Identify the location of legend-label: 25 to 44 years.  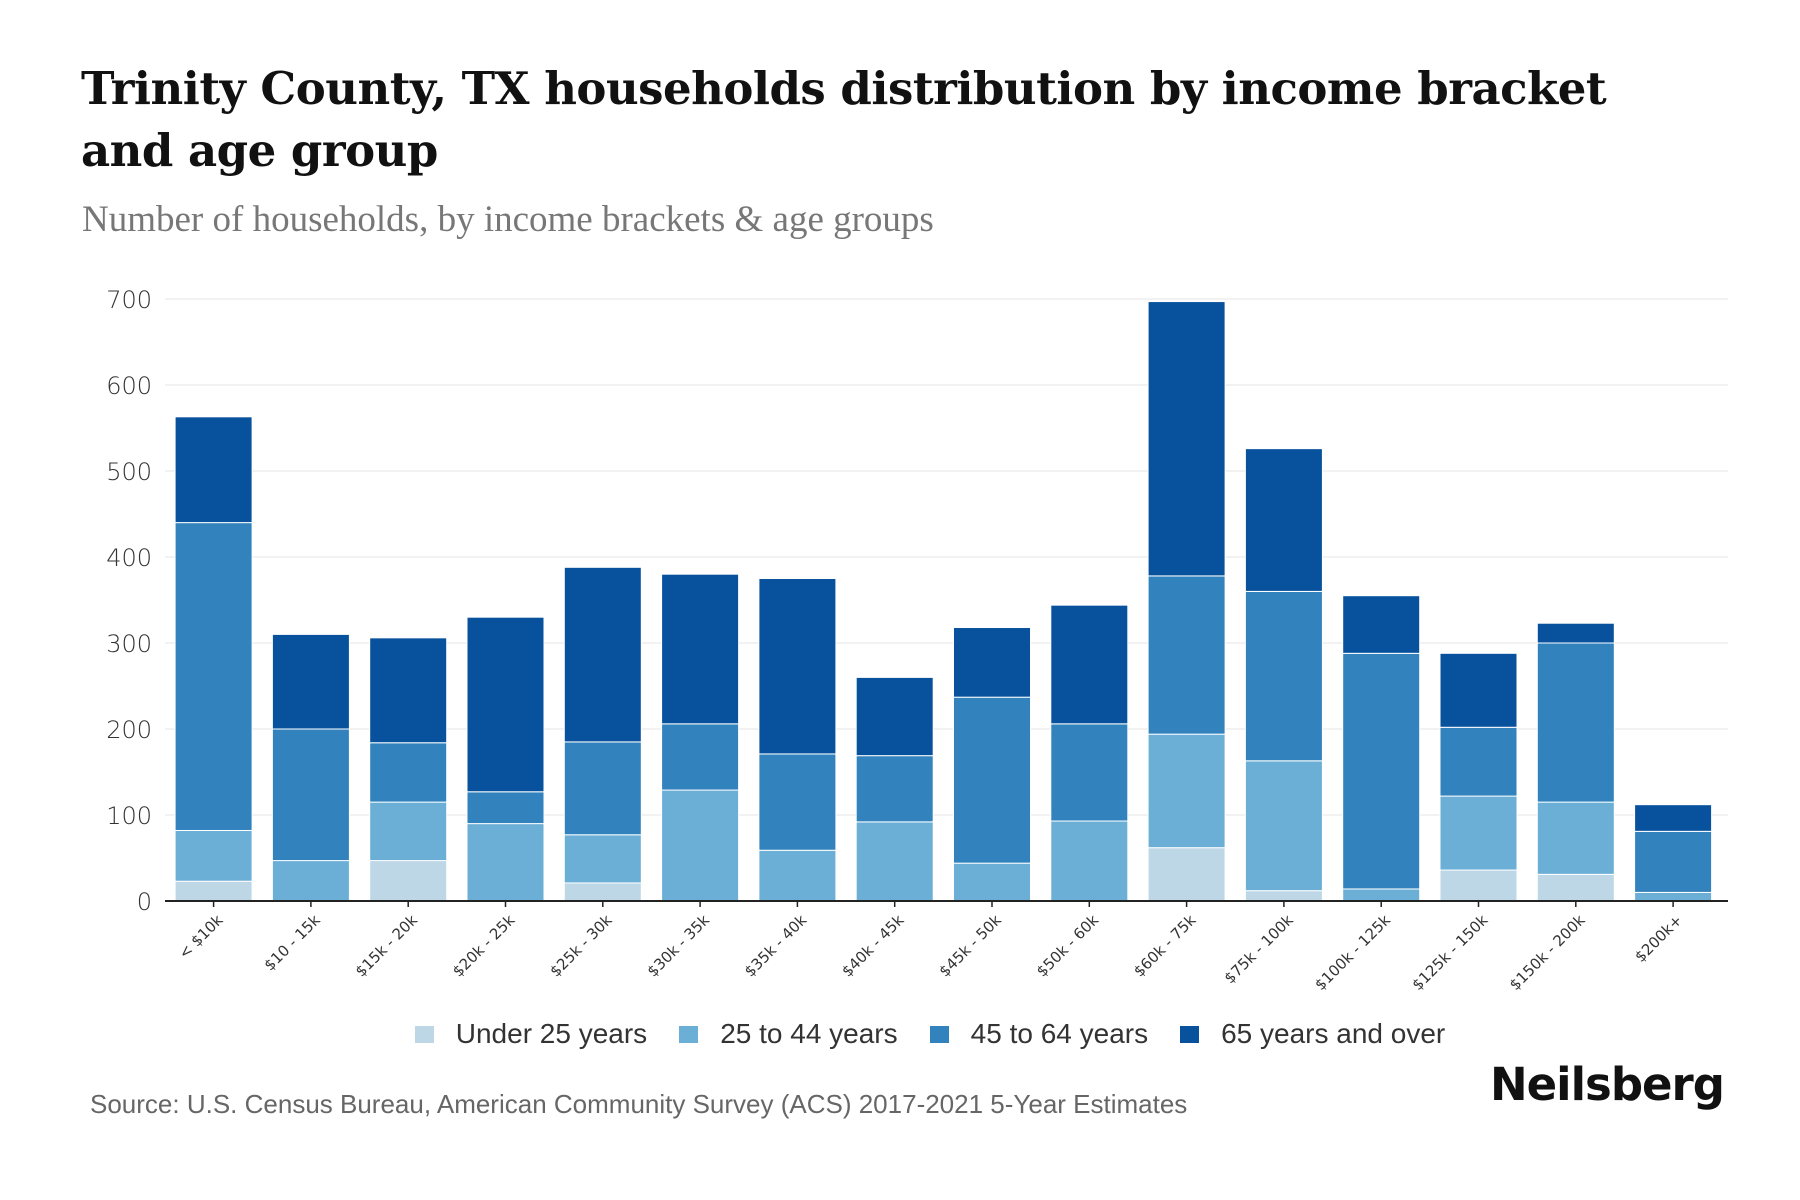
(809, 1033).